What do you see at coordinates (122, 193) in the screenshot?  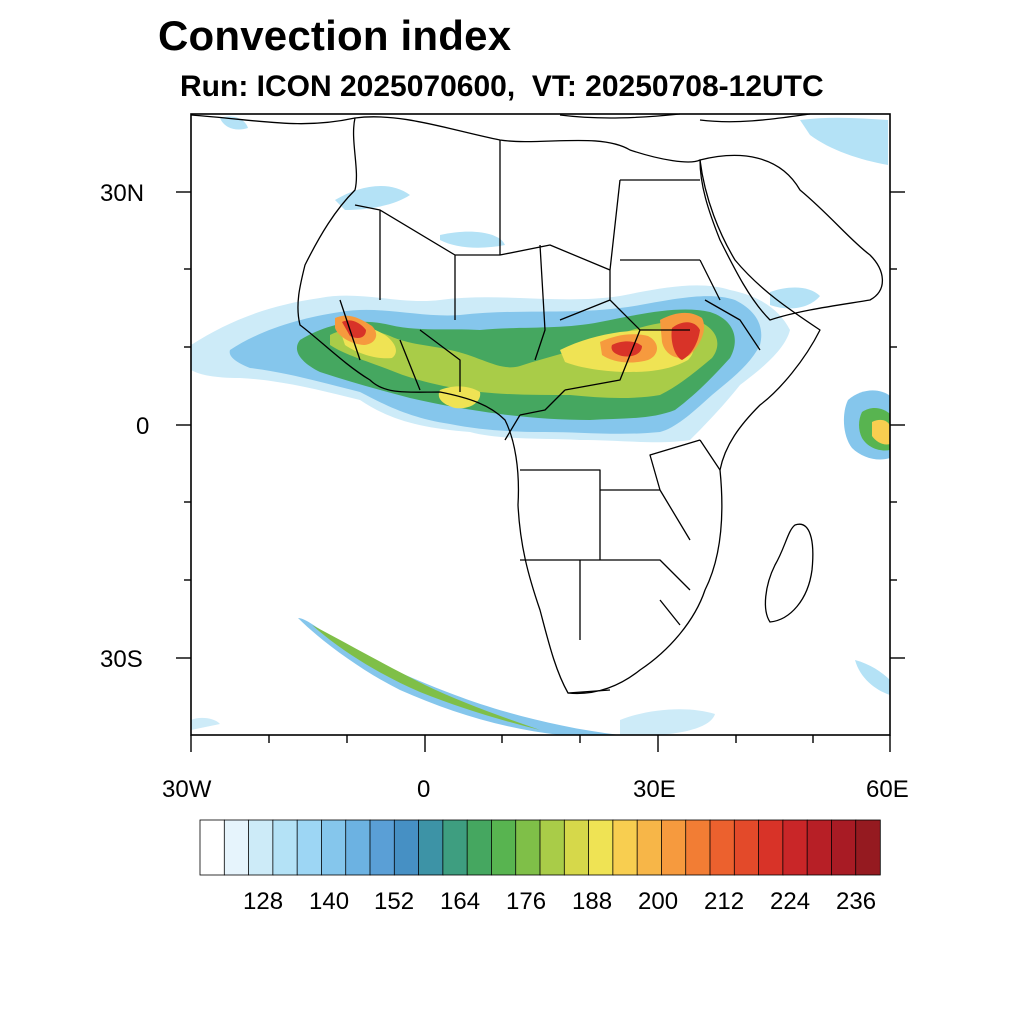 I see `lat-label-30n: 30N` at bounding box center [122, 193].